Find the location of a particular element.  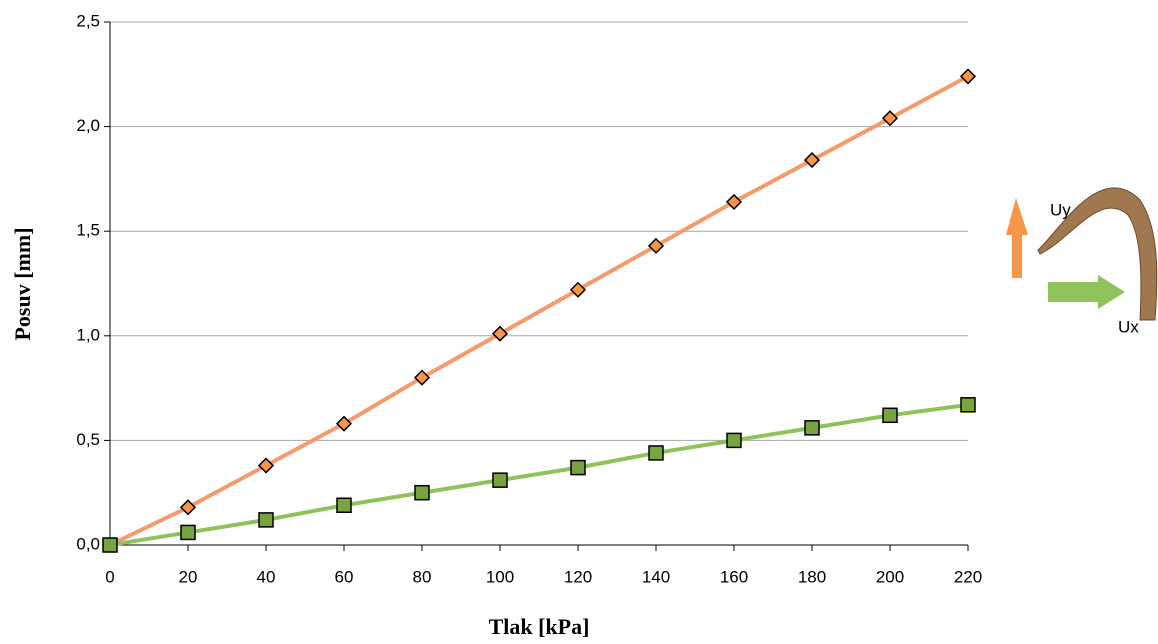

x-tick-label: 140 is located at coordinates (656, 576).